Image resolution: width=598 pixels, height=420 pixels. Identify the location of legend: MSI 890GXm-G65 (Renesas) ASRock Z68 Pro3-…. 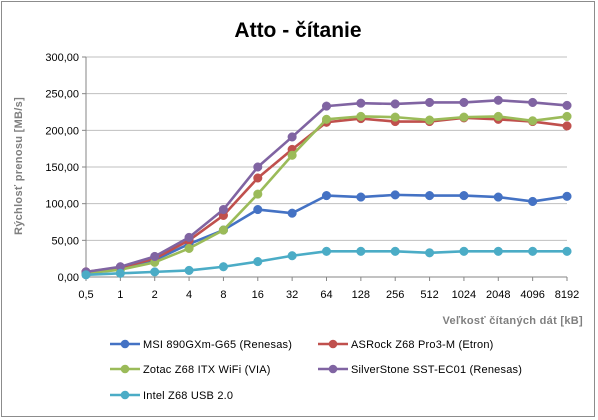
(316, 370).